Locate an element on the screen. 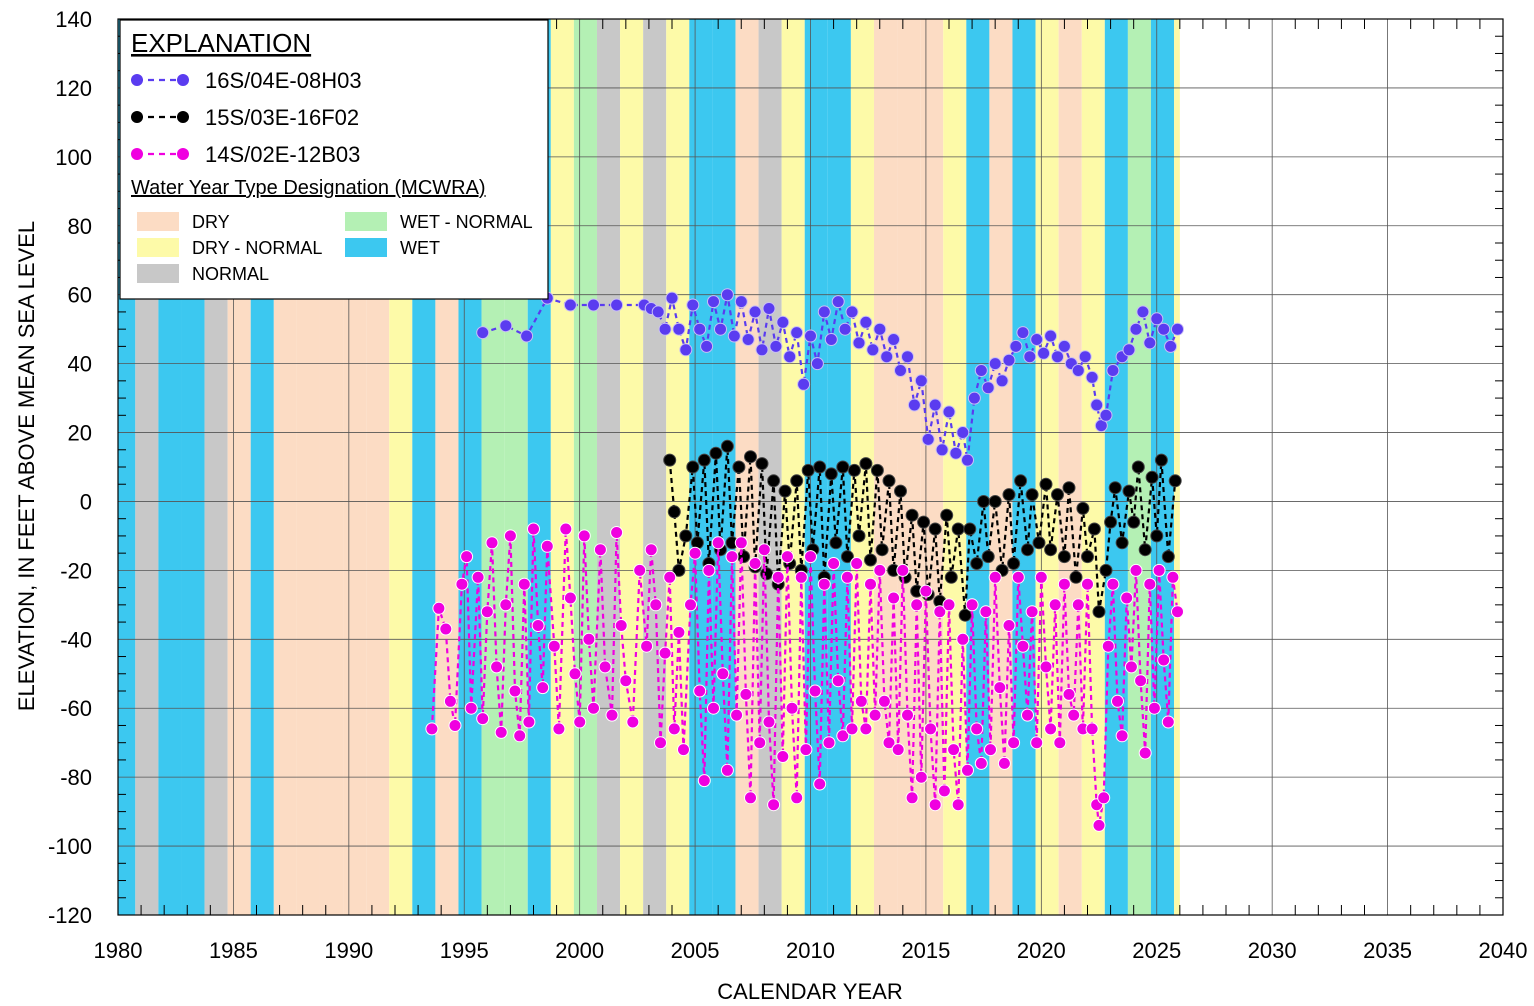  legend-series-marker is located at coordinates (137, 154).